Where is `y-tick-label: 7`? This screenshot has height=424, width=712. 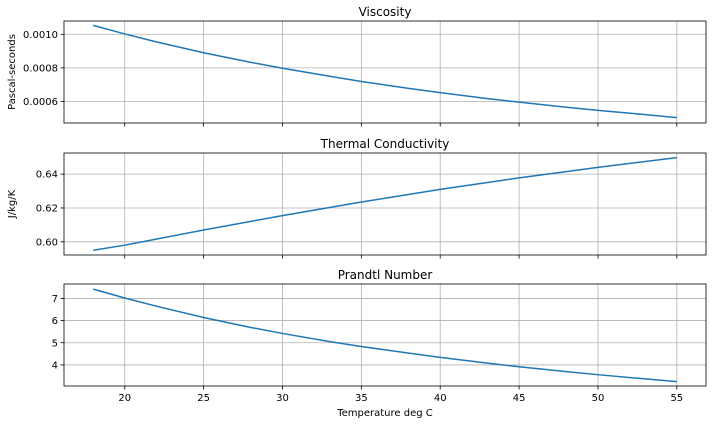
y-tick-label: 7 is located at coordinates (55, 299).